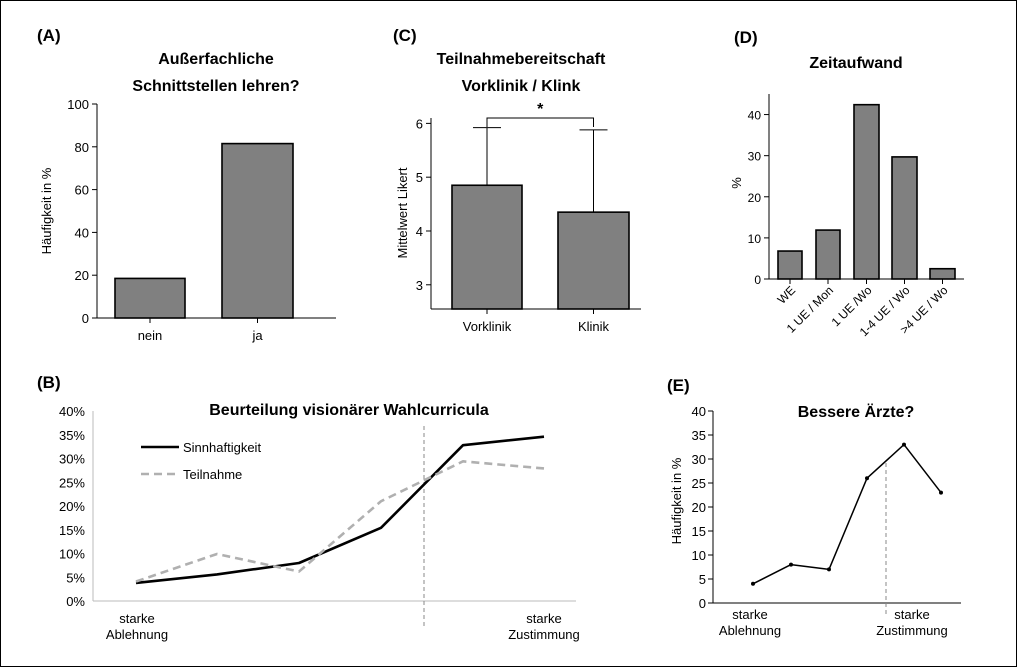 This screenshot has height=671, width=1017. I want to click on chart-a-title: Schnittstellen lehren?, so click(215, 86).